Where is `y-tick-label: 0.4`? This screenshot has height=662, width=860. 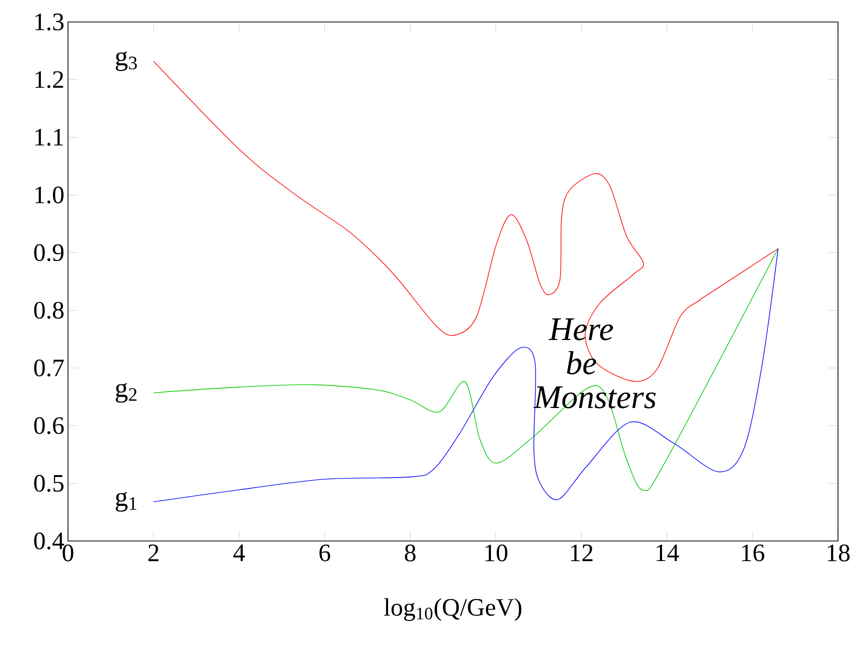 y-tick-label: 0.4 is located at coordinates (49, 541).